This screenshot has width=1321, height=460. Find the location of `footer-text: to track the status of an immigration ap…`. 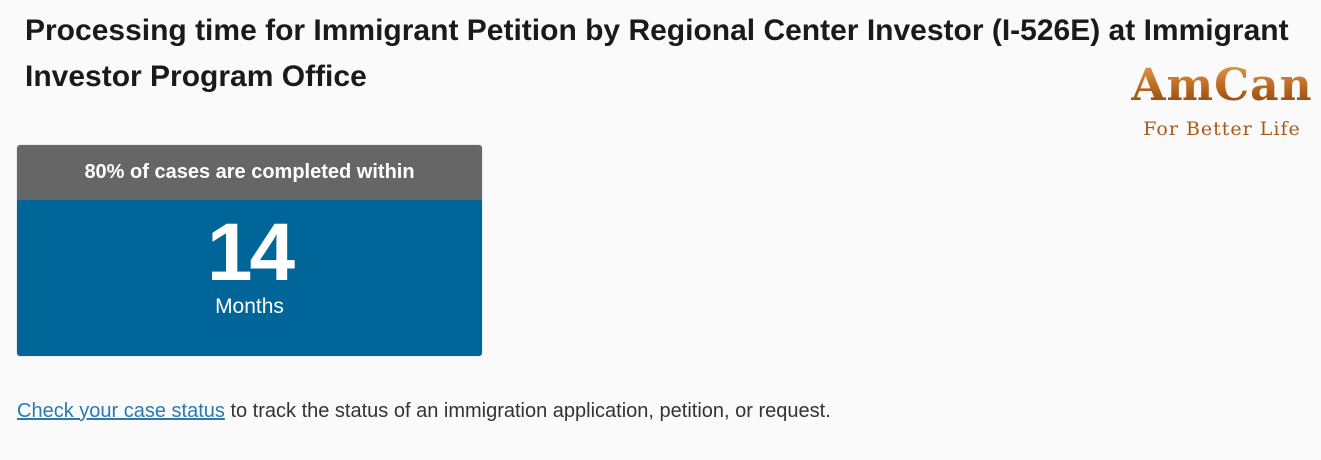

footer-text: to track the status of an immigration ap… is located at coordinates (530, 411).